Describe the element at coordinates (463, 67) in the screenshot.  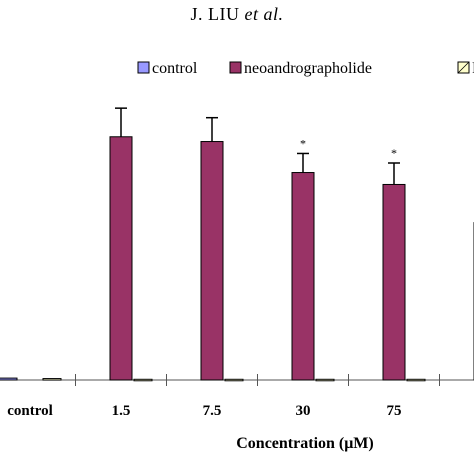
I see `legend-swatch-hatch` at that location.